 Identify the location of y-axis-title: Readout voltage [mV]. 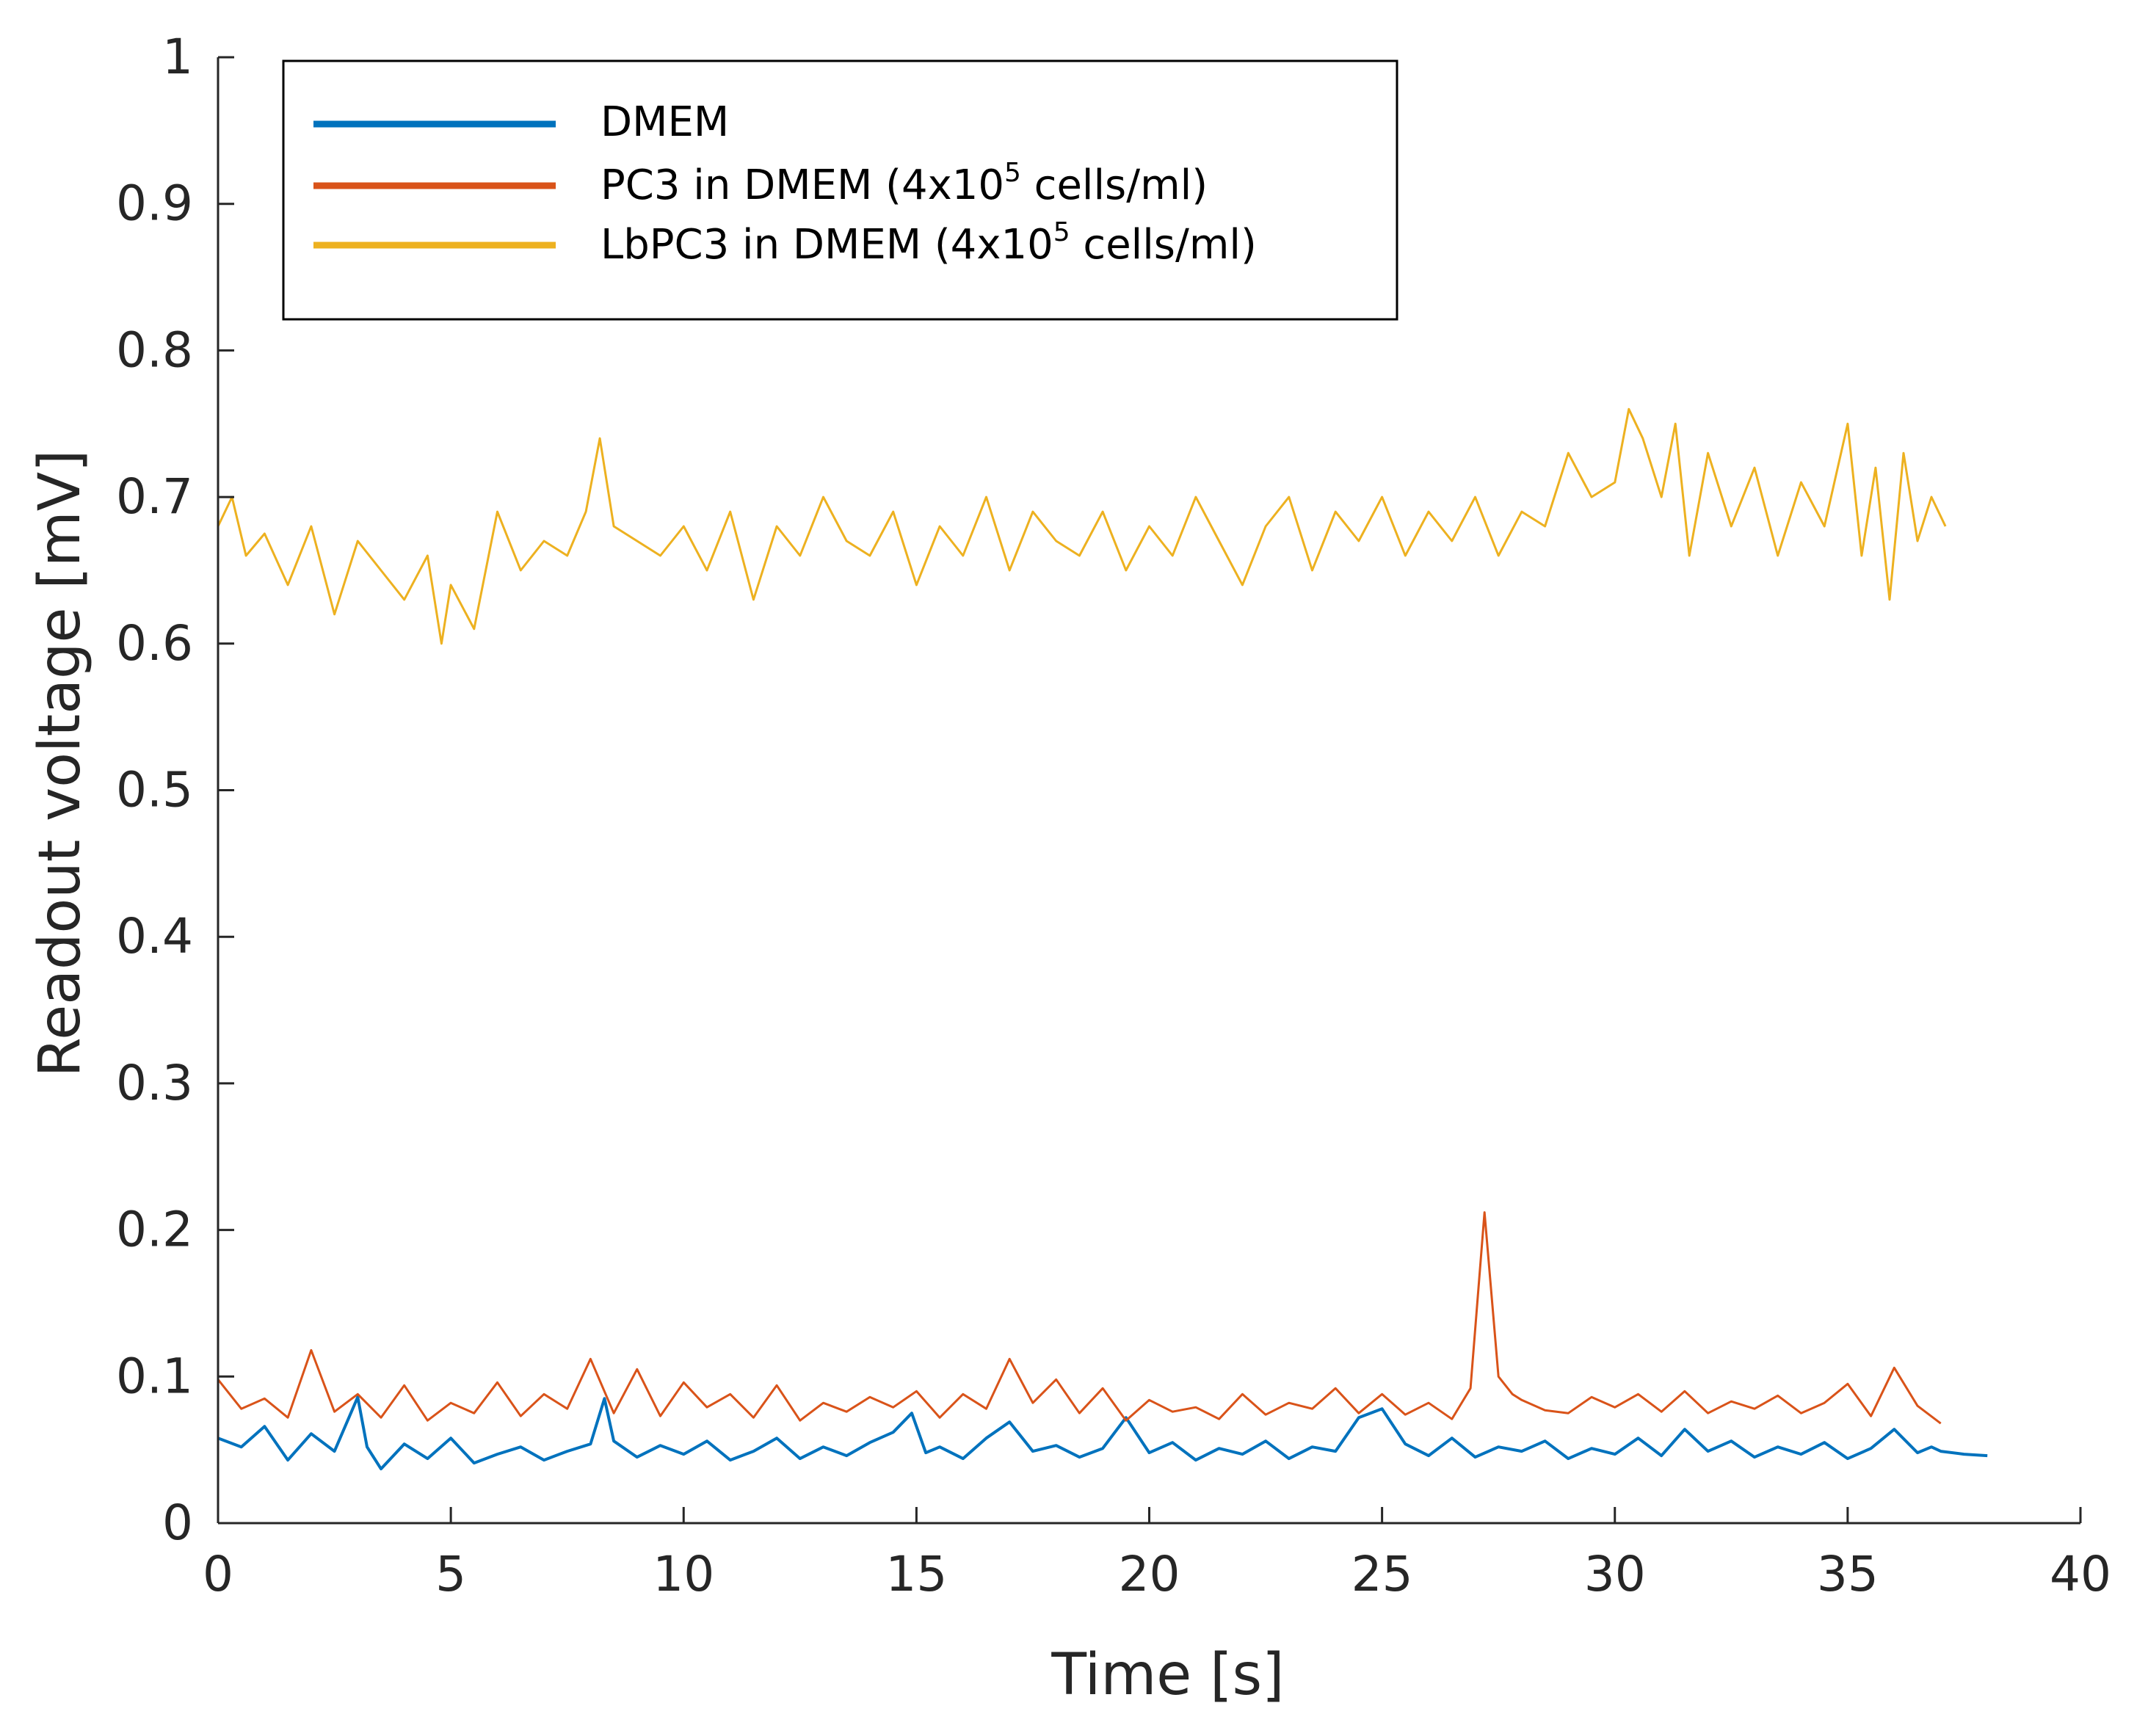
(60, 764).